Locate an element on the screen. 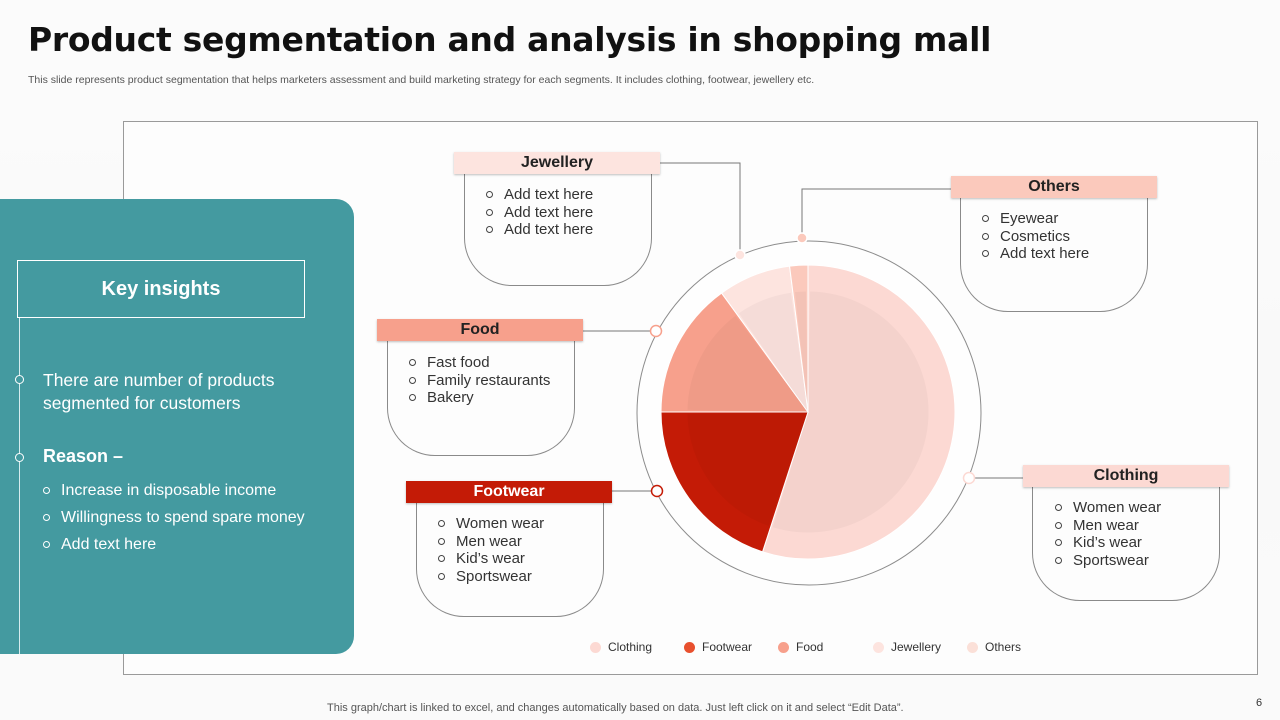 The height and width of the screenshot is (720, 1280). connector-jewellery is located at coordinates (700, 208).